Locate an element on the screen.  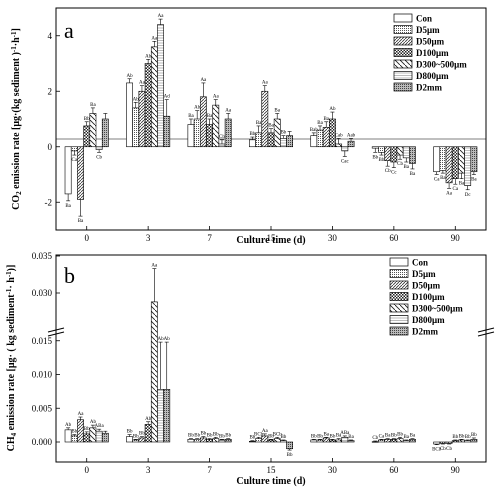
co2-x-ticks: 0 3 7 15 30 60 90 is located at coordinates (272, 234).